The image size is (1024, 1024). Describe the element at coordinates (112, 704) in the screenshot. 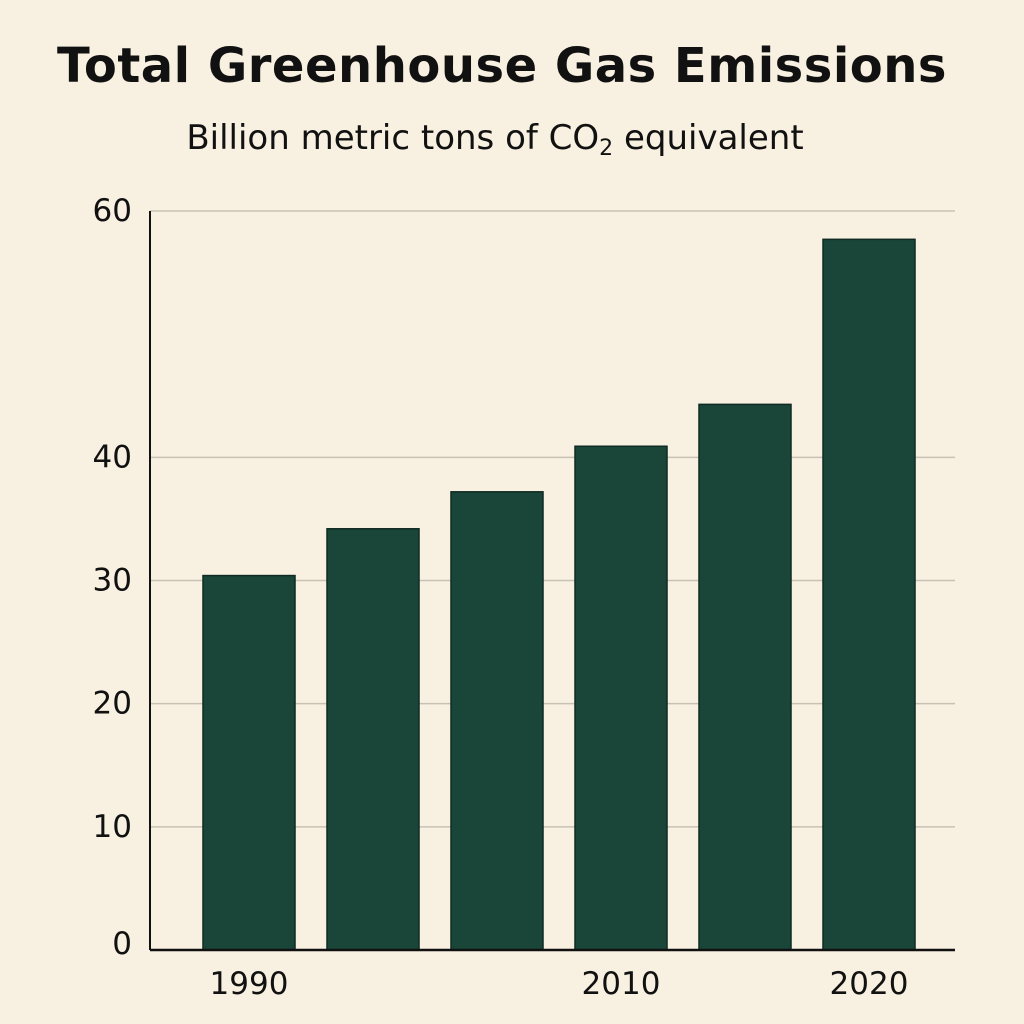

I see `y-tick-label-20: 20` at that location.